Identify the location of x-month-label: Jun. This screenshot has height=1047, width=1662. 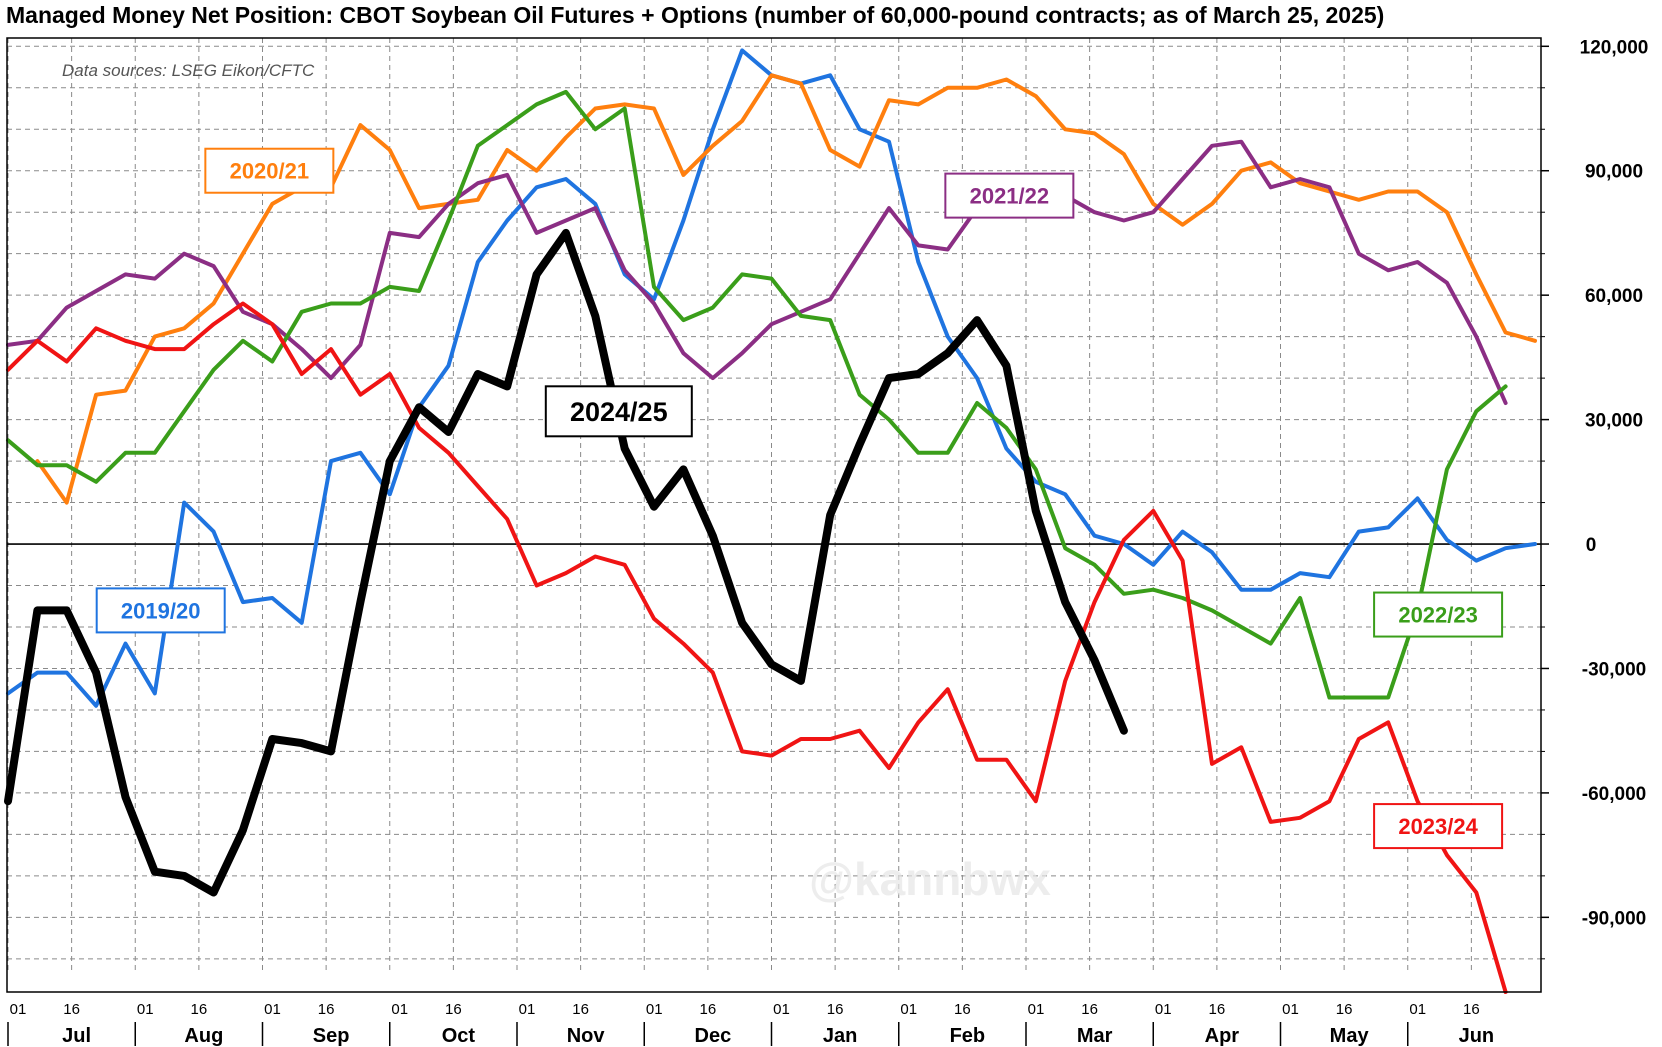
(1477, 1036).